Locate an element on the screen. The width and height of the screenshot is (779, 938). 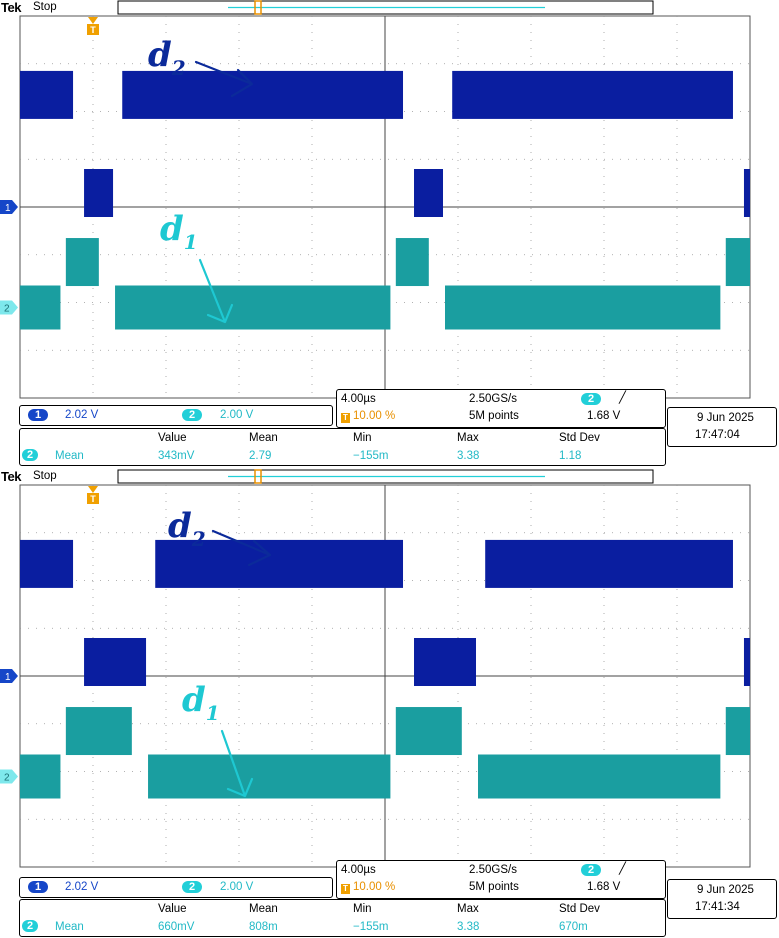
measure-mean: 808m is located at coordinates (263, 927).